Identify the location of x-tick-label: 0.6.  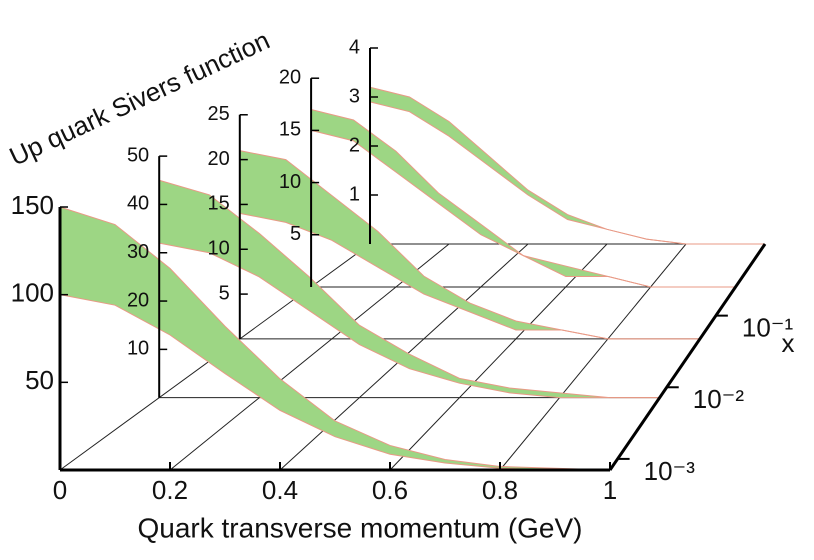
(390, 490).